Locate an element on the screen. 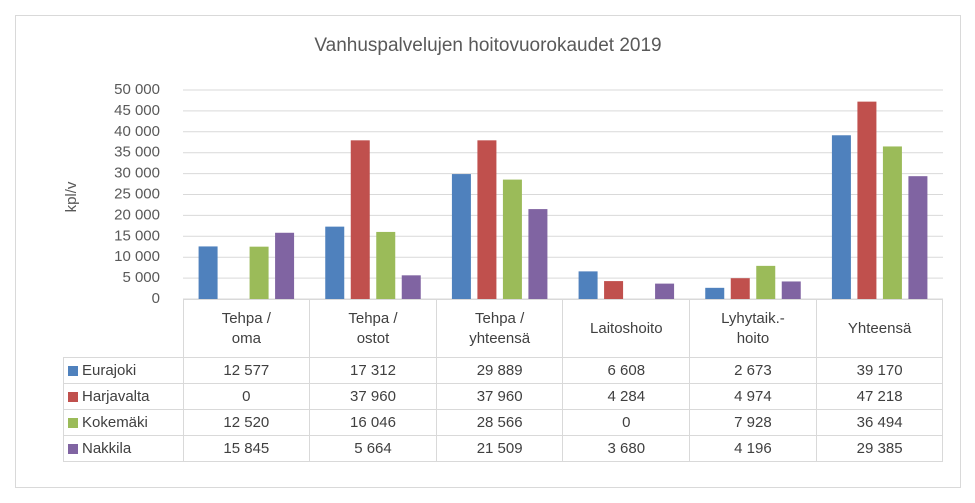 The height and width of the screenshot is (503, 975). legend-label: Harjavalta is located at coordinates (116, 396).